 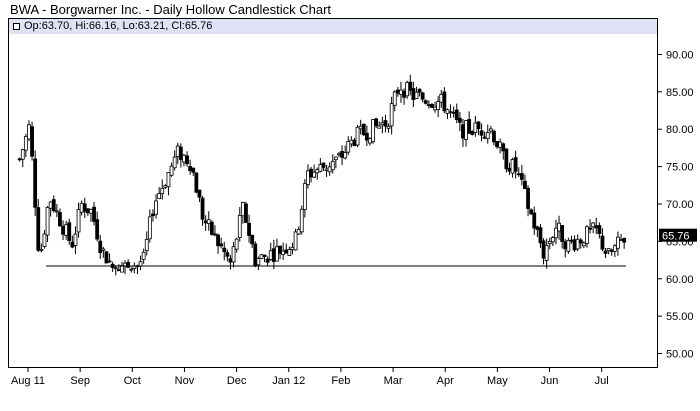 I want to click on x-tick-label: Dec, so click(x=237, y=381).